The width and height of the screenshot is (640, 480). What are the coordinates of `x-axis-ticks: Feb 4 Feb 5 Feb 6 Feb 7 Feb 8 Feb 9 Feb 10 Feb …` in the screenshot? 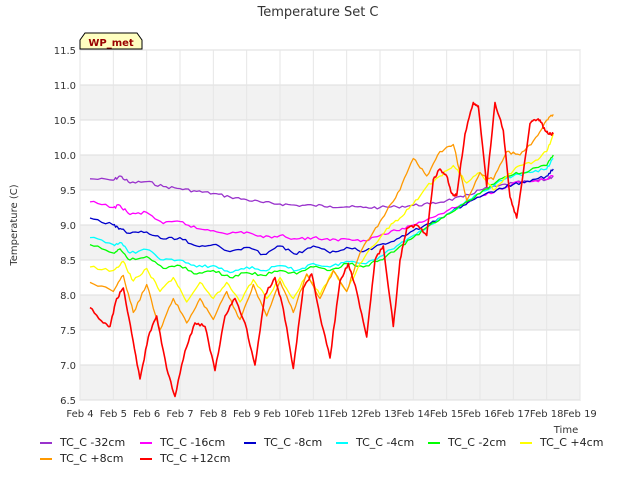 It's located at (331, 414).